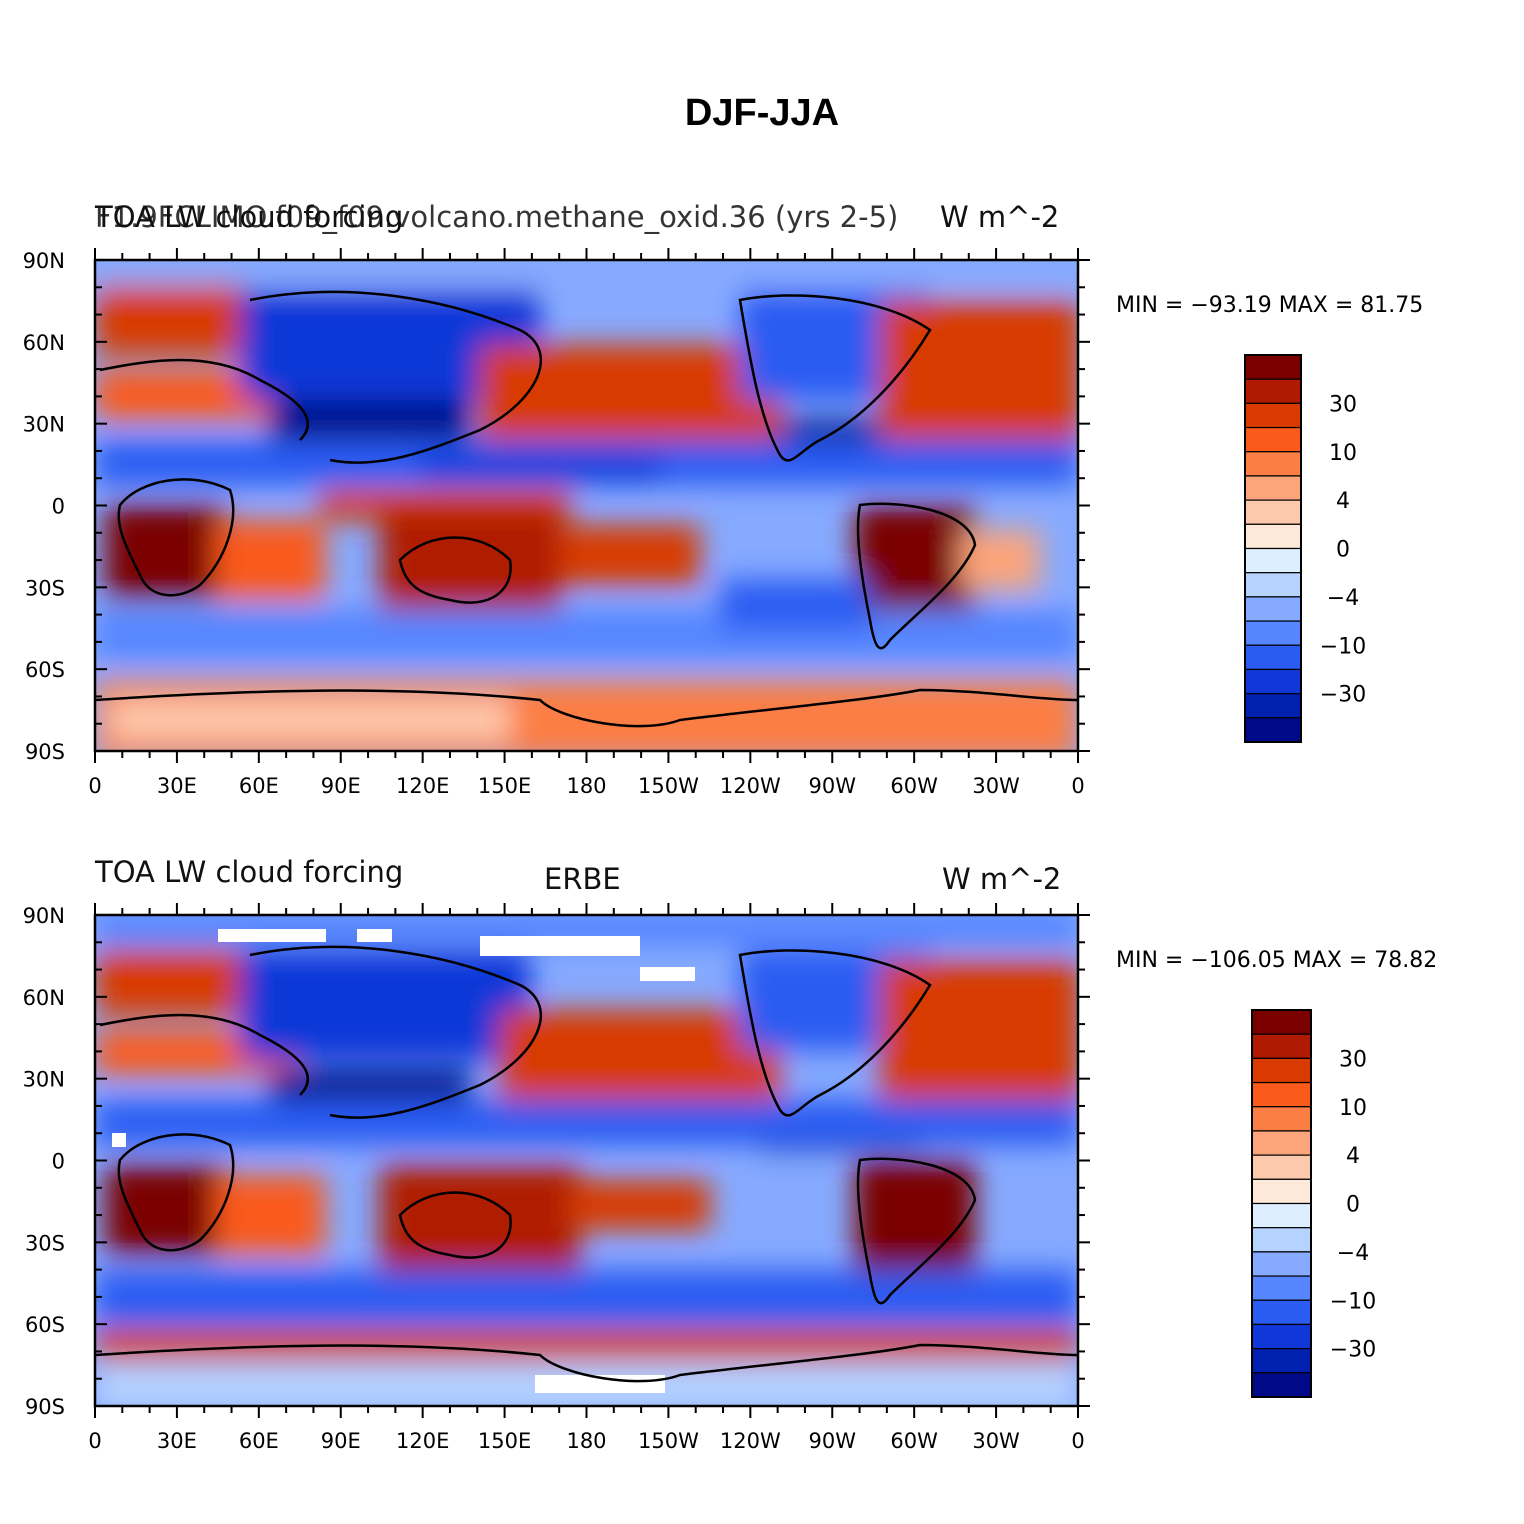 Image resolution: width=1524 pixels, height=1524 pixels. Describe the element at coordinates (1270, 305) in the screenshot. I see `panel-model-stats: MIN = −93.19 MAX = 81.75` at that location.